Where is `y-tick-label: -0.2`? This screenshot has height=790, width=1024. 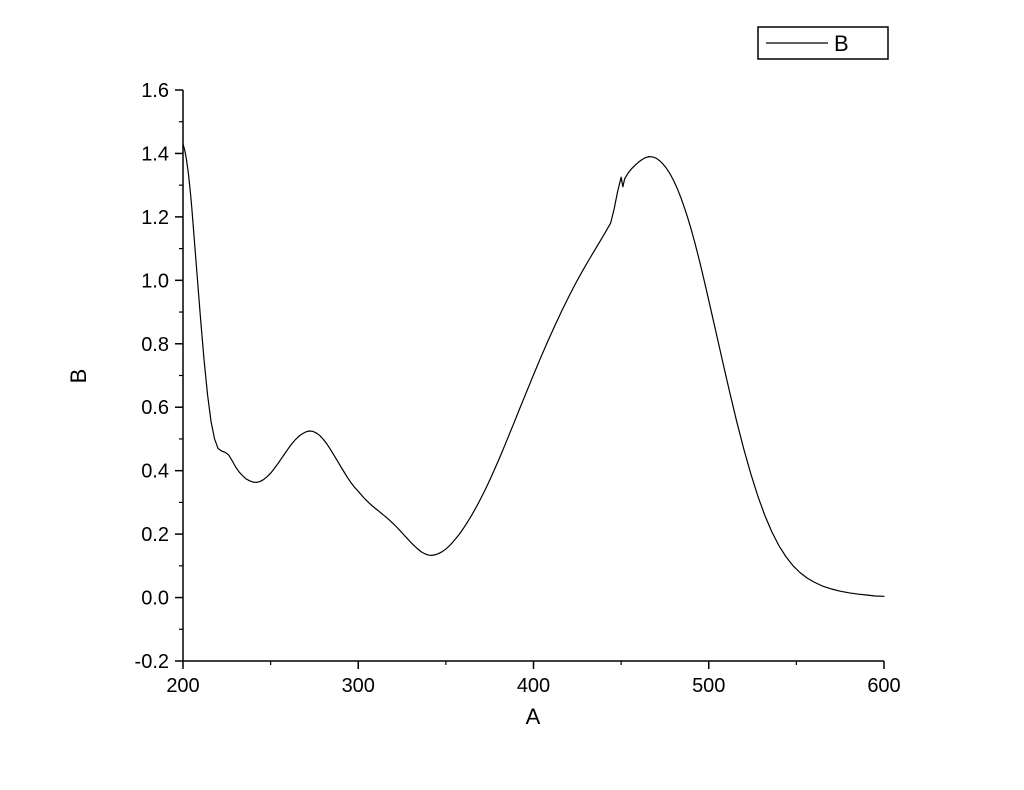 y-tick-label: -0.2 is located at coordinates (152, 662).